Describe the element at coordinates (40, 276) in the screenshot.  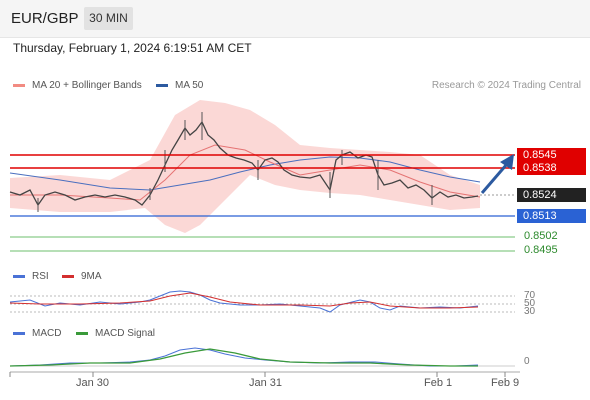
I see `legend-rsi-label: RSI` at that location.